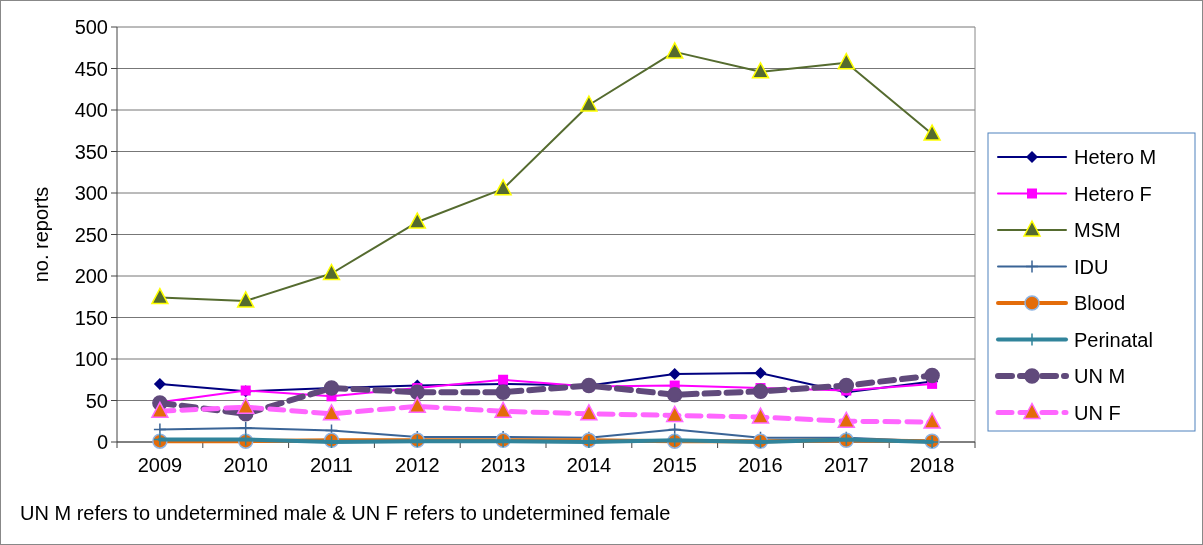  I want to click on y-tick-label: 150, so click(91, 317).